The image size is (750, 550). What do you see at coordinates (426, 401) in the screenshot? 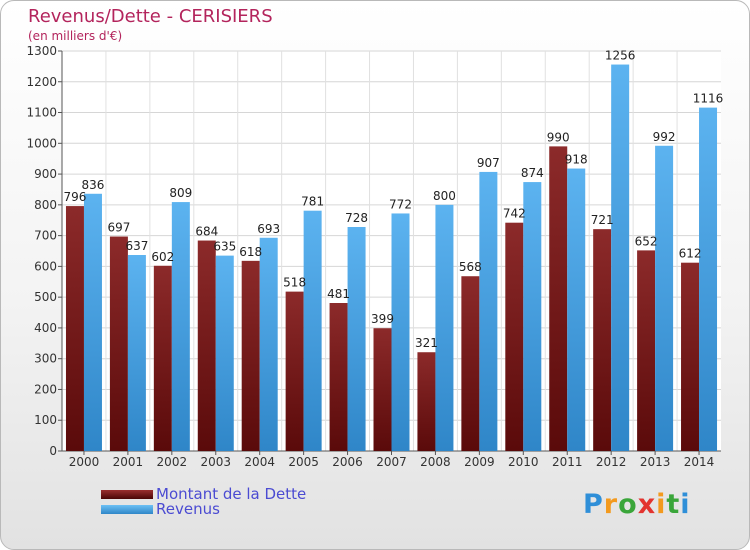
I see `bar-dette-2008` at bounding box center [426, 401].